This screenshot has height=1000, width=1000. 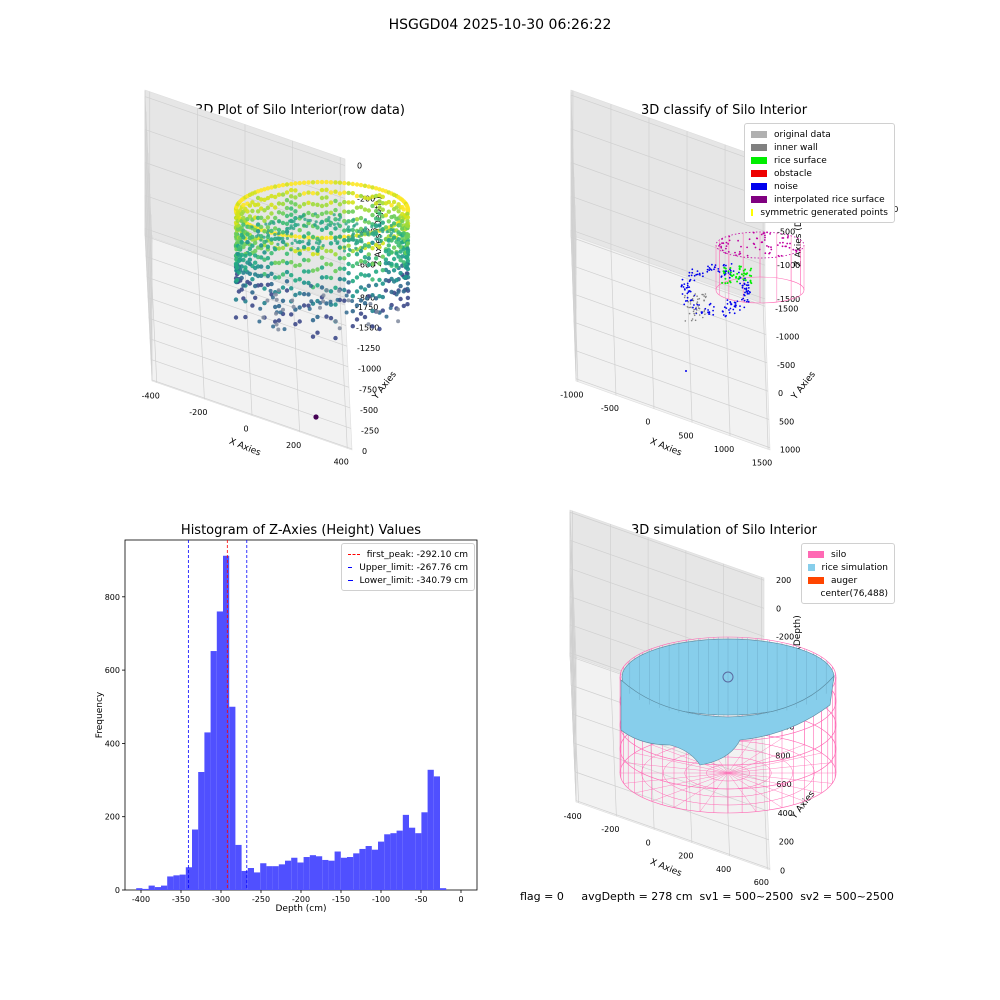 What do you see at coordinates (854, 593) in the screenshot?
I see `simulation-legend-label: center(76,488)` at bounding box center [854, 593].